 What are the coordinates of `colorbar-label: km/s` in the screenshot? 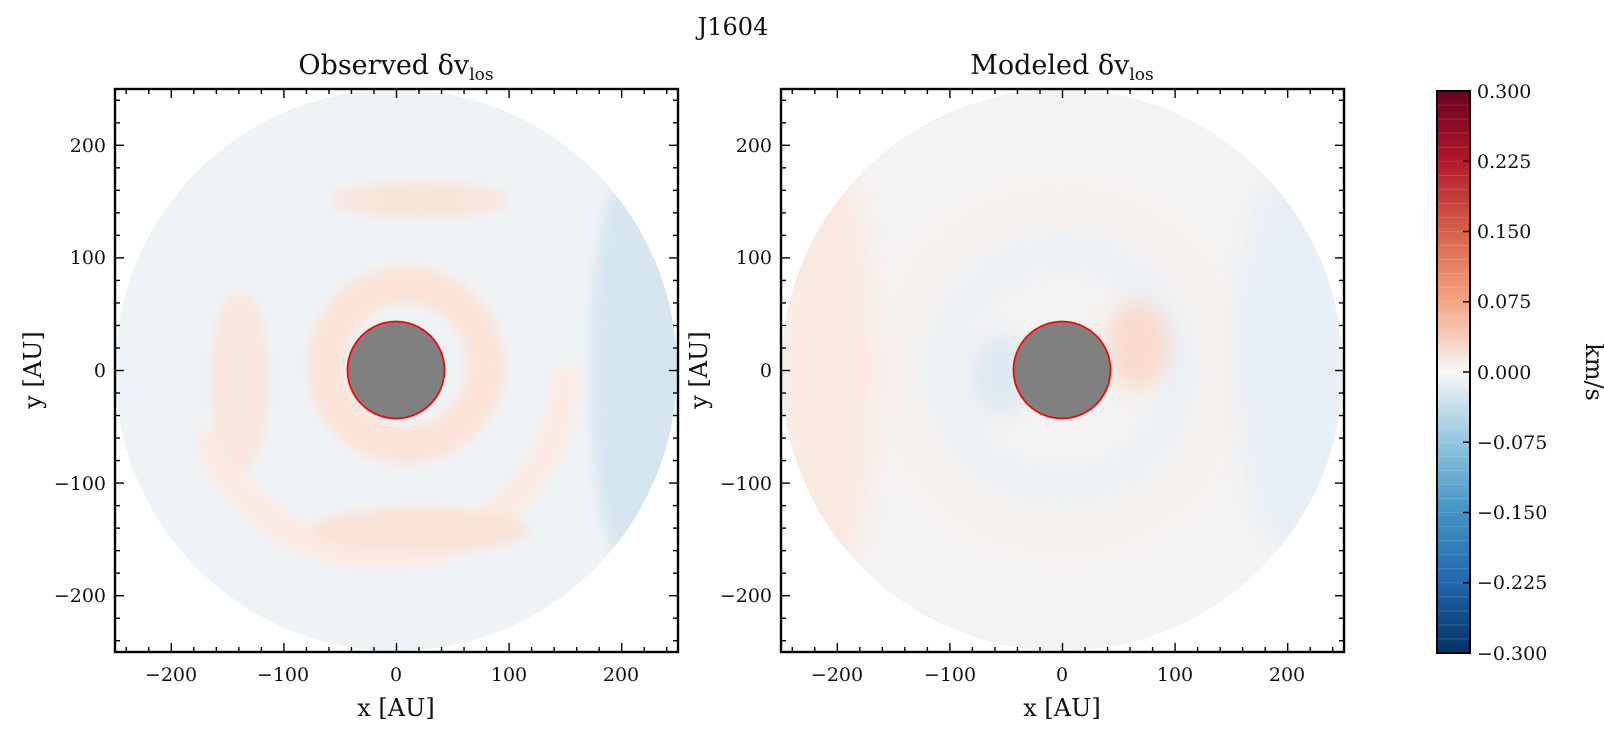 It's located at (1592, 372).